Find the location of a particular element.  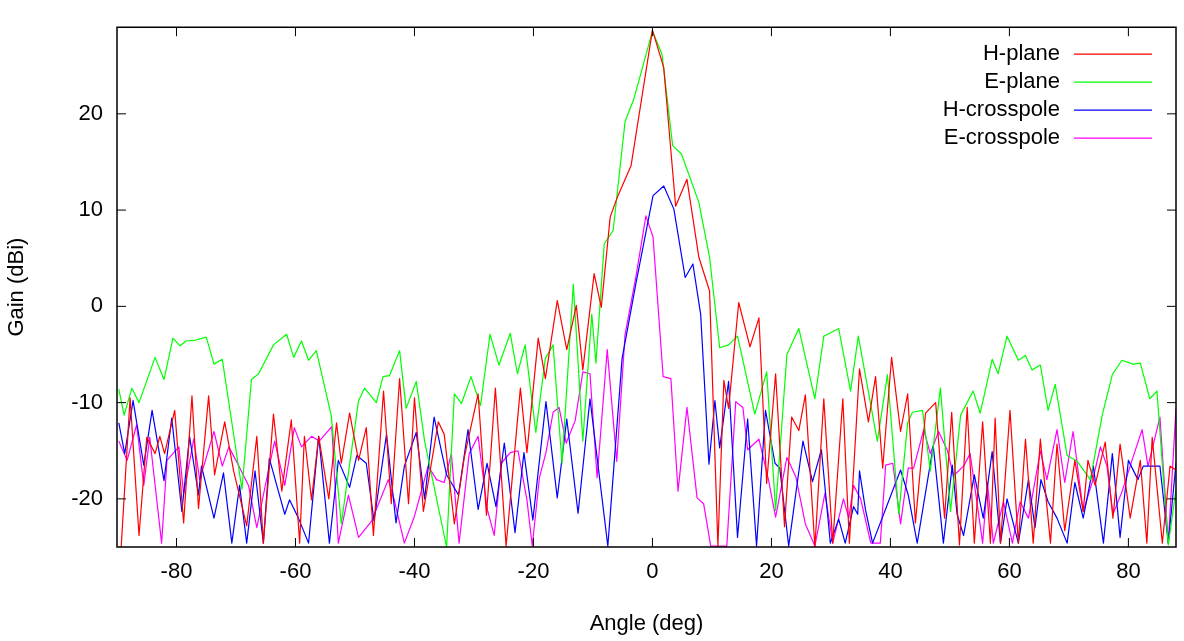

y-tick-label: 0 is located at coordinates (96, 305).